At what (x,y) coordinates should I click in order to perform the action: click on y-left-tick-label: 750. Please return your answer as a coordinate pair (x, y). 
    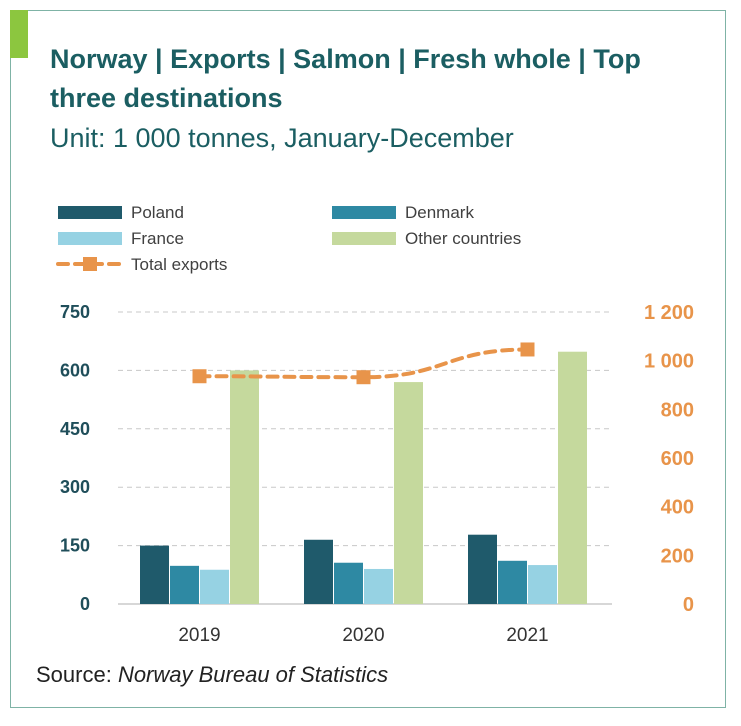
    Looking at the image, I should click on (75, 312).